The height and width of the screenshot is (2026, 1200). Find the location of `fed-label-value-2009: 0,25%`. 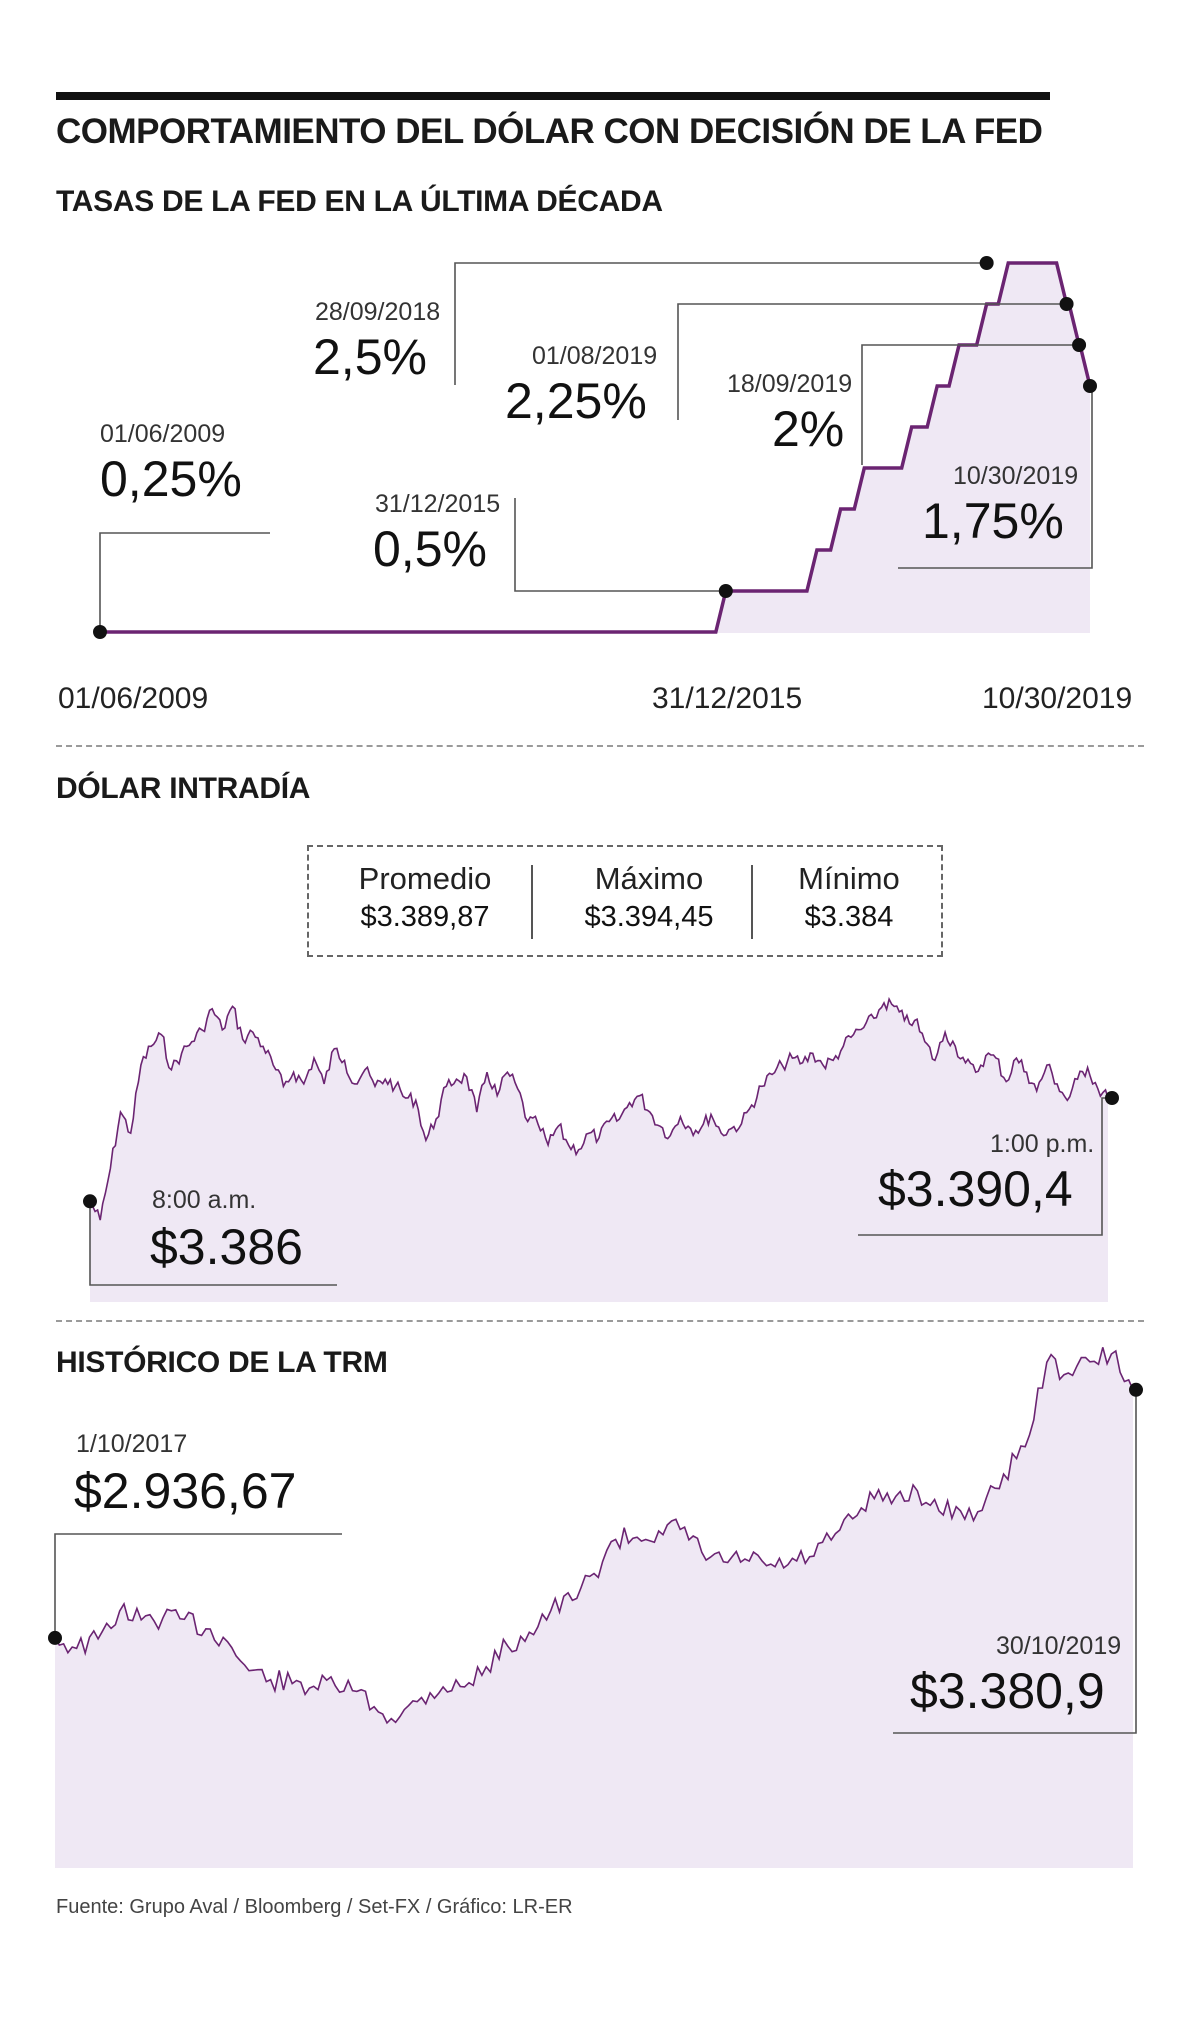

fed-label-value-2009: 0,25% is located at coordinates (171, 479).